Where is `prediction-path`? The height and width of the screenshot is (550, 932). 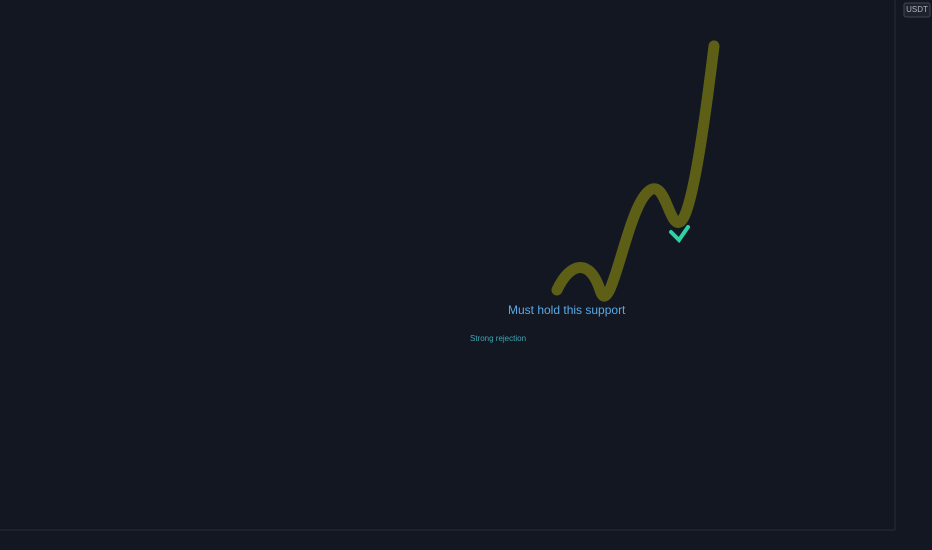 prediction-path is located at coordinates (635, 171).